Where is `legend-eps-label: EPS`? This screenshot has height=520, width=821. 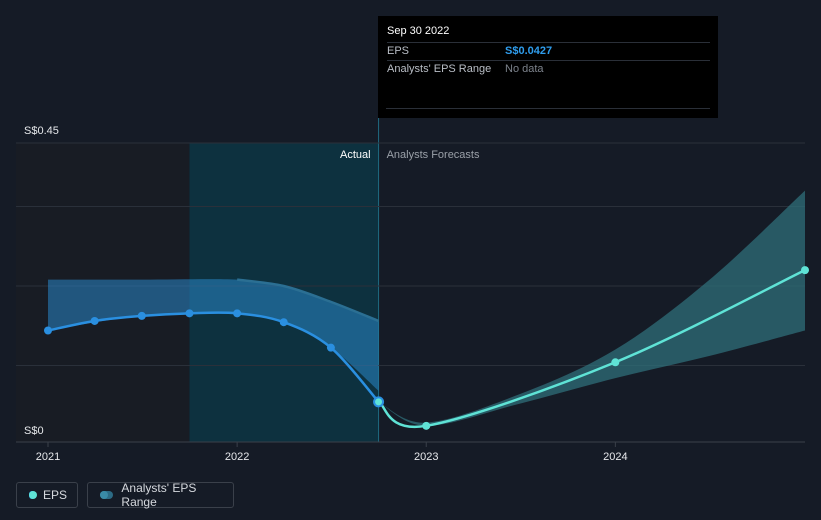 legend-eps-label: EPS is located at coordinates (54, 495).